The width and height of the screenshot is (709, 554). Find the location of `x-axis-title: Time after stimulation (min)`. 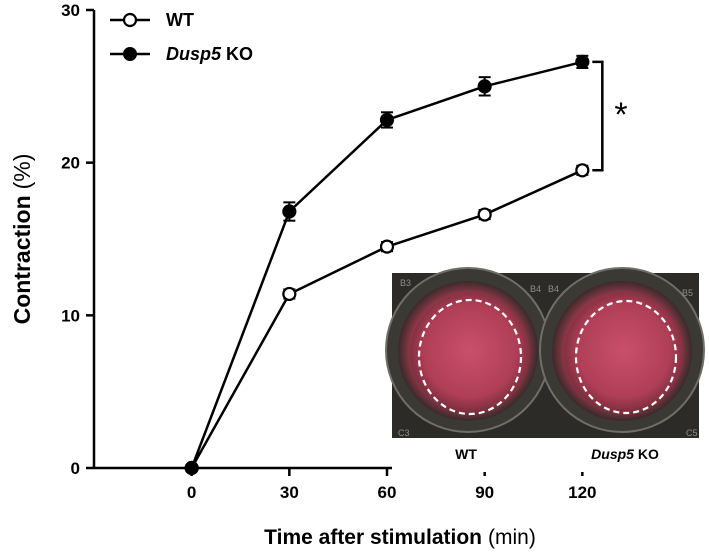

x-axis-title: Time after stimulation (min) is located at coordinates (400, 537).